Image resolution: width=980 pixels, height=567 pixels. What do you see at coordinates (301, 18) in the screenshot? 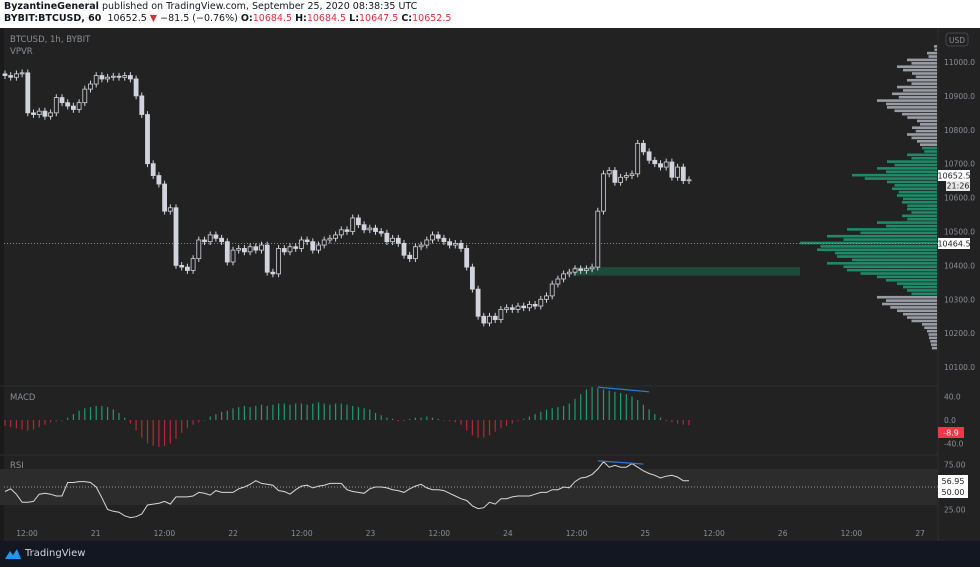
I see `high-label: H:` at bounding box center [301, 18].